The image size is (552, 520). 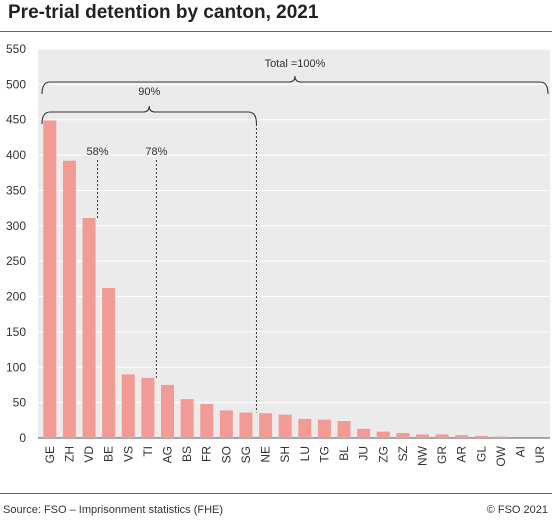 What do you see at coordinates (98, 152) in the screenshot?
I see `fifty-eight-percent-label: 58%` at bounding box center [98, 152].